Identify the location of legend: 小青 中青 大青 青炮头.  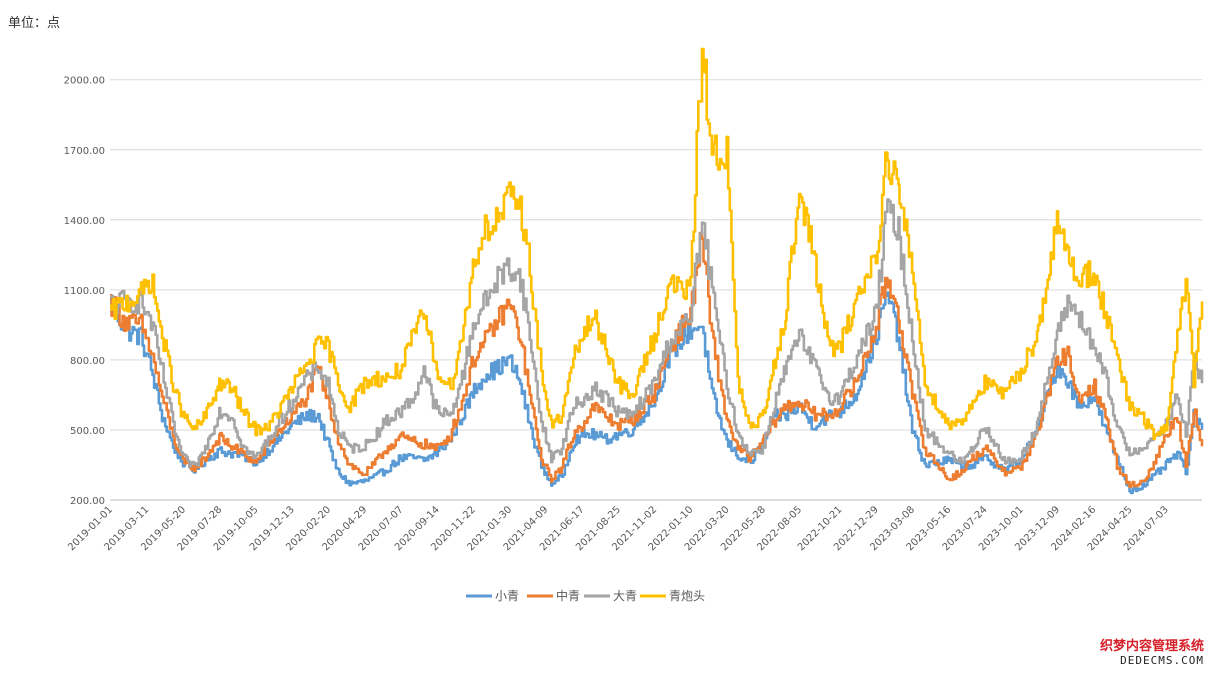
(585, 595).